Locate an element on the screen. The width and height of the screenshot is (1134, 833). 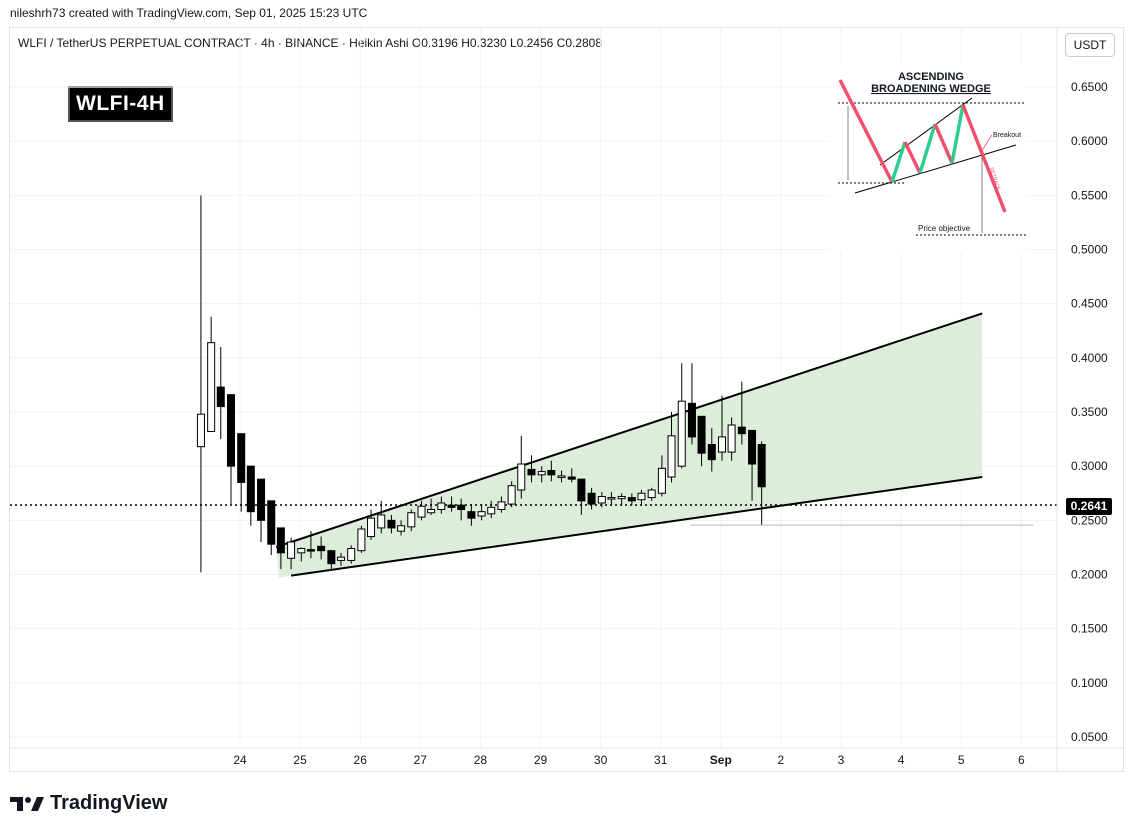
ticker-badge: WLFI-4H is located at coordinates (120, 104).